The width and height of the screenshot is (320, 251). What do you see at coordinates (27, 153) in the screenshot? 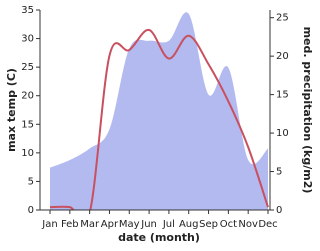
I see `y-tick-label: 10` at bounding box center [27, 153].